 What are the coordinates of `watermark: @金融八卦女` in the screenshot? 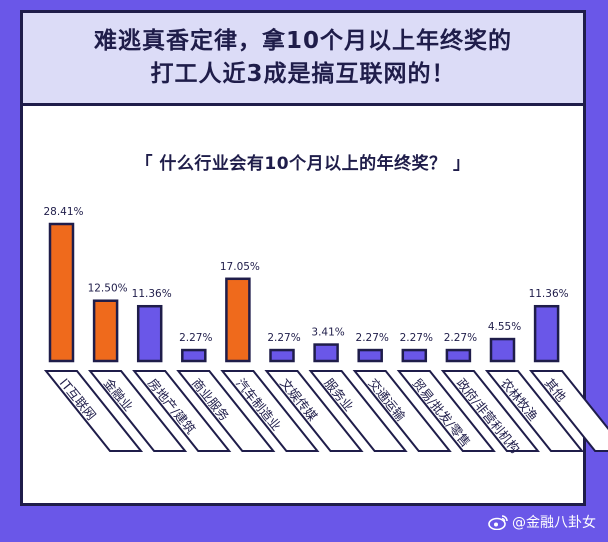 It's located at (542, 522).